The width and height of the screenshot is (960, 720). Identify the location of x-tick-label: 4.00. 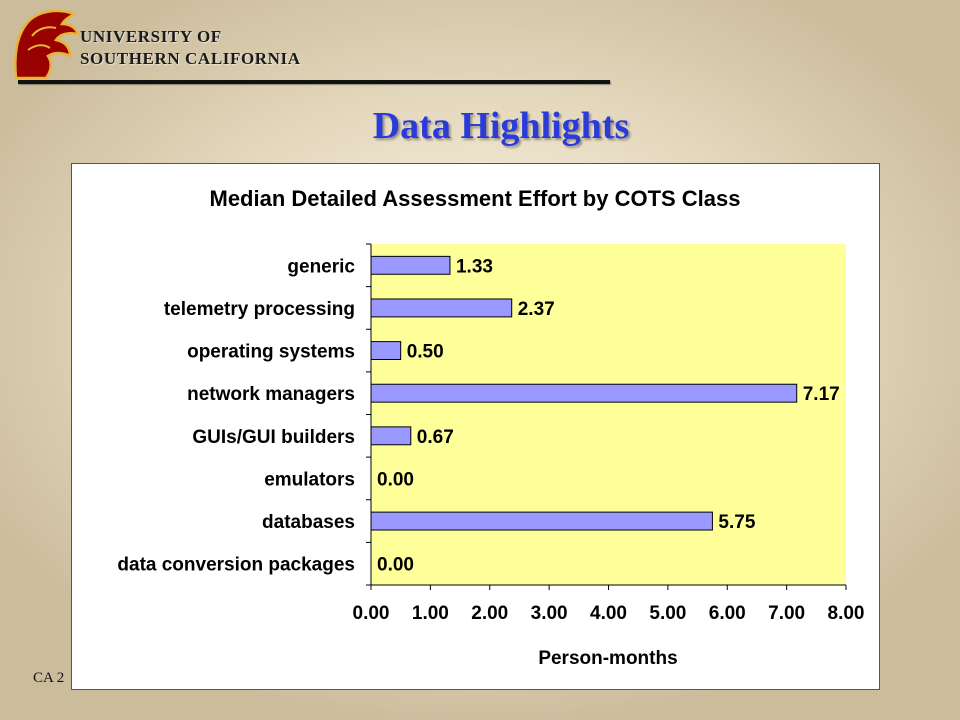
(608, 613).